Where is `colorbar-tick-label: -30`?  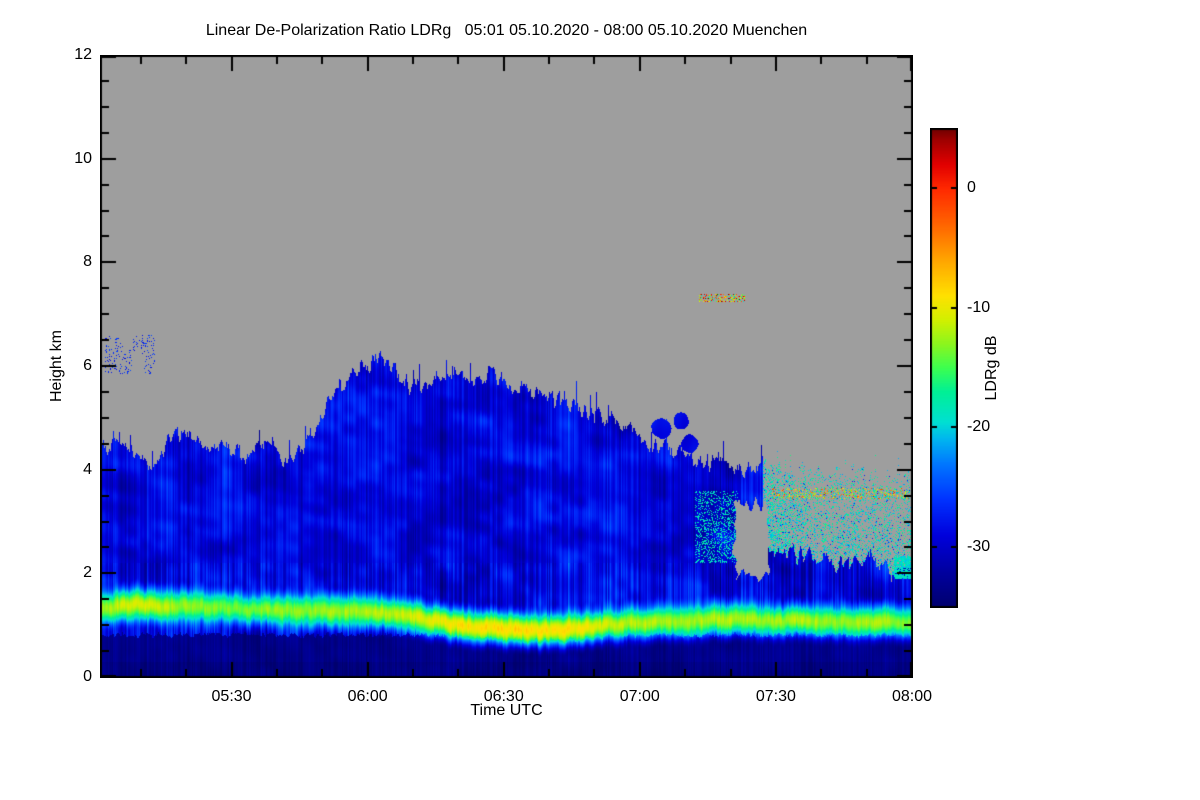
colorbar-tick-label: -30 is located at coordinates (979, 547).